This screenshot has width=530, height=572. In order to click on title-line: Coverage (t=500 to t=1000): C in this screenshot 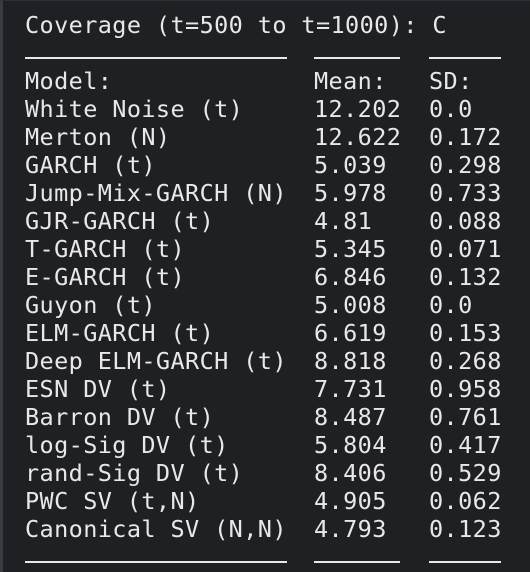, I will do `click(277, 25)`.